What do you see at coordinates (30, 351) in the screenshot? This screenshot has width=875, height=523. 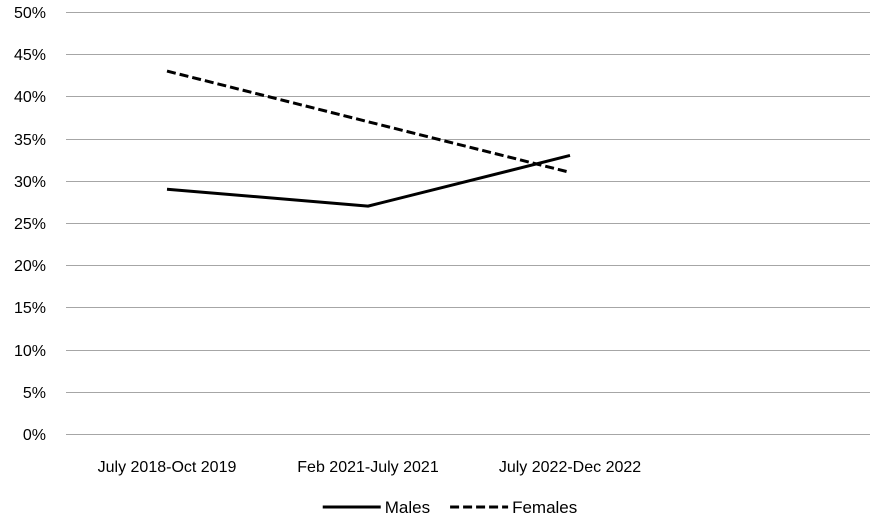 I see `y-tick-label: 10%` at bounding box center [30, 351].